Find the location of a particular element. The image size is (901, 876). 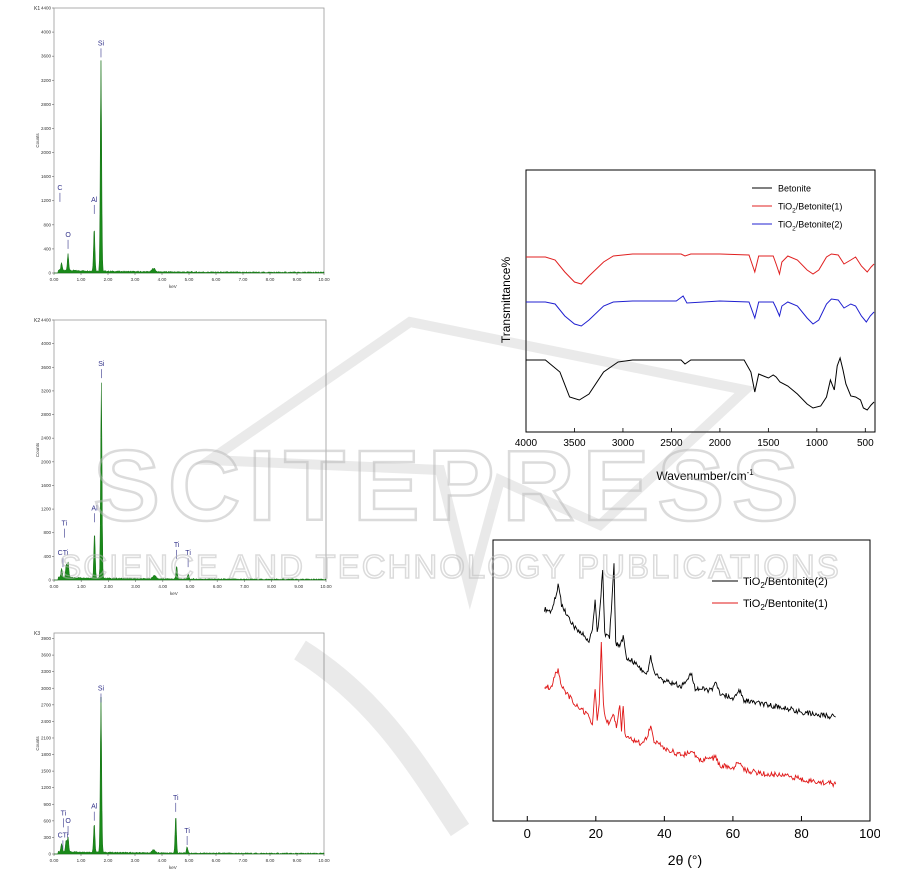

x-tick-label: 60 is located at coordinates (733, 833).